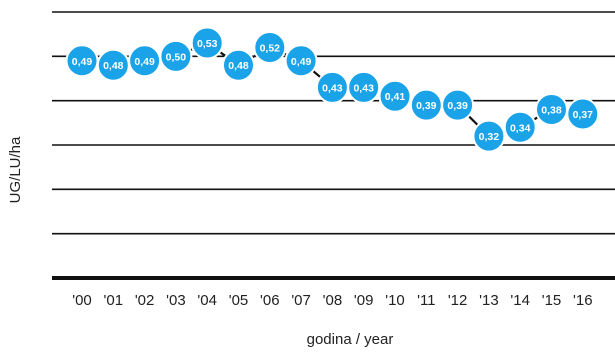  Describe the element at coordinates (551, 111) in the screenshot. I see `data-label: 0,38` at that location.